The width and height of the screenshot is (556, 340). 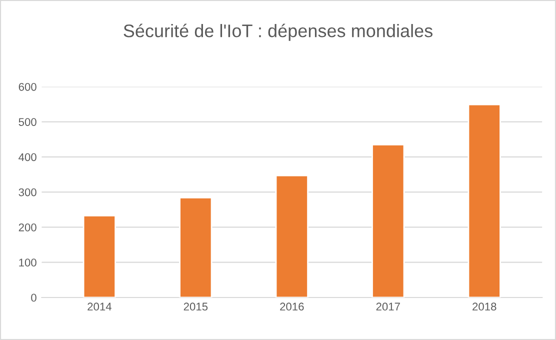 What do you see at coordinates (27, 122) in the screenshot?
I see `y-tick-label: 500` at bounding box center [27, 122].